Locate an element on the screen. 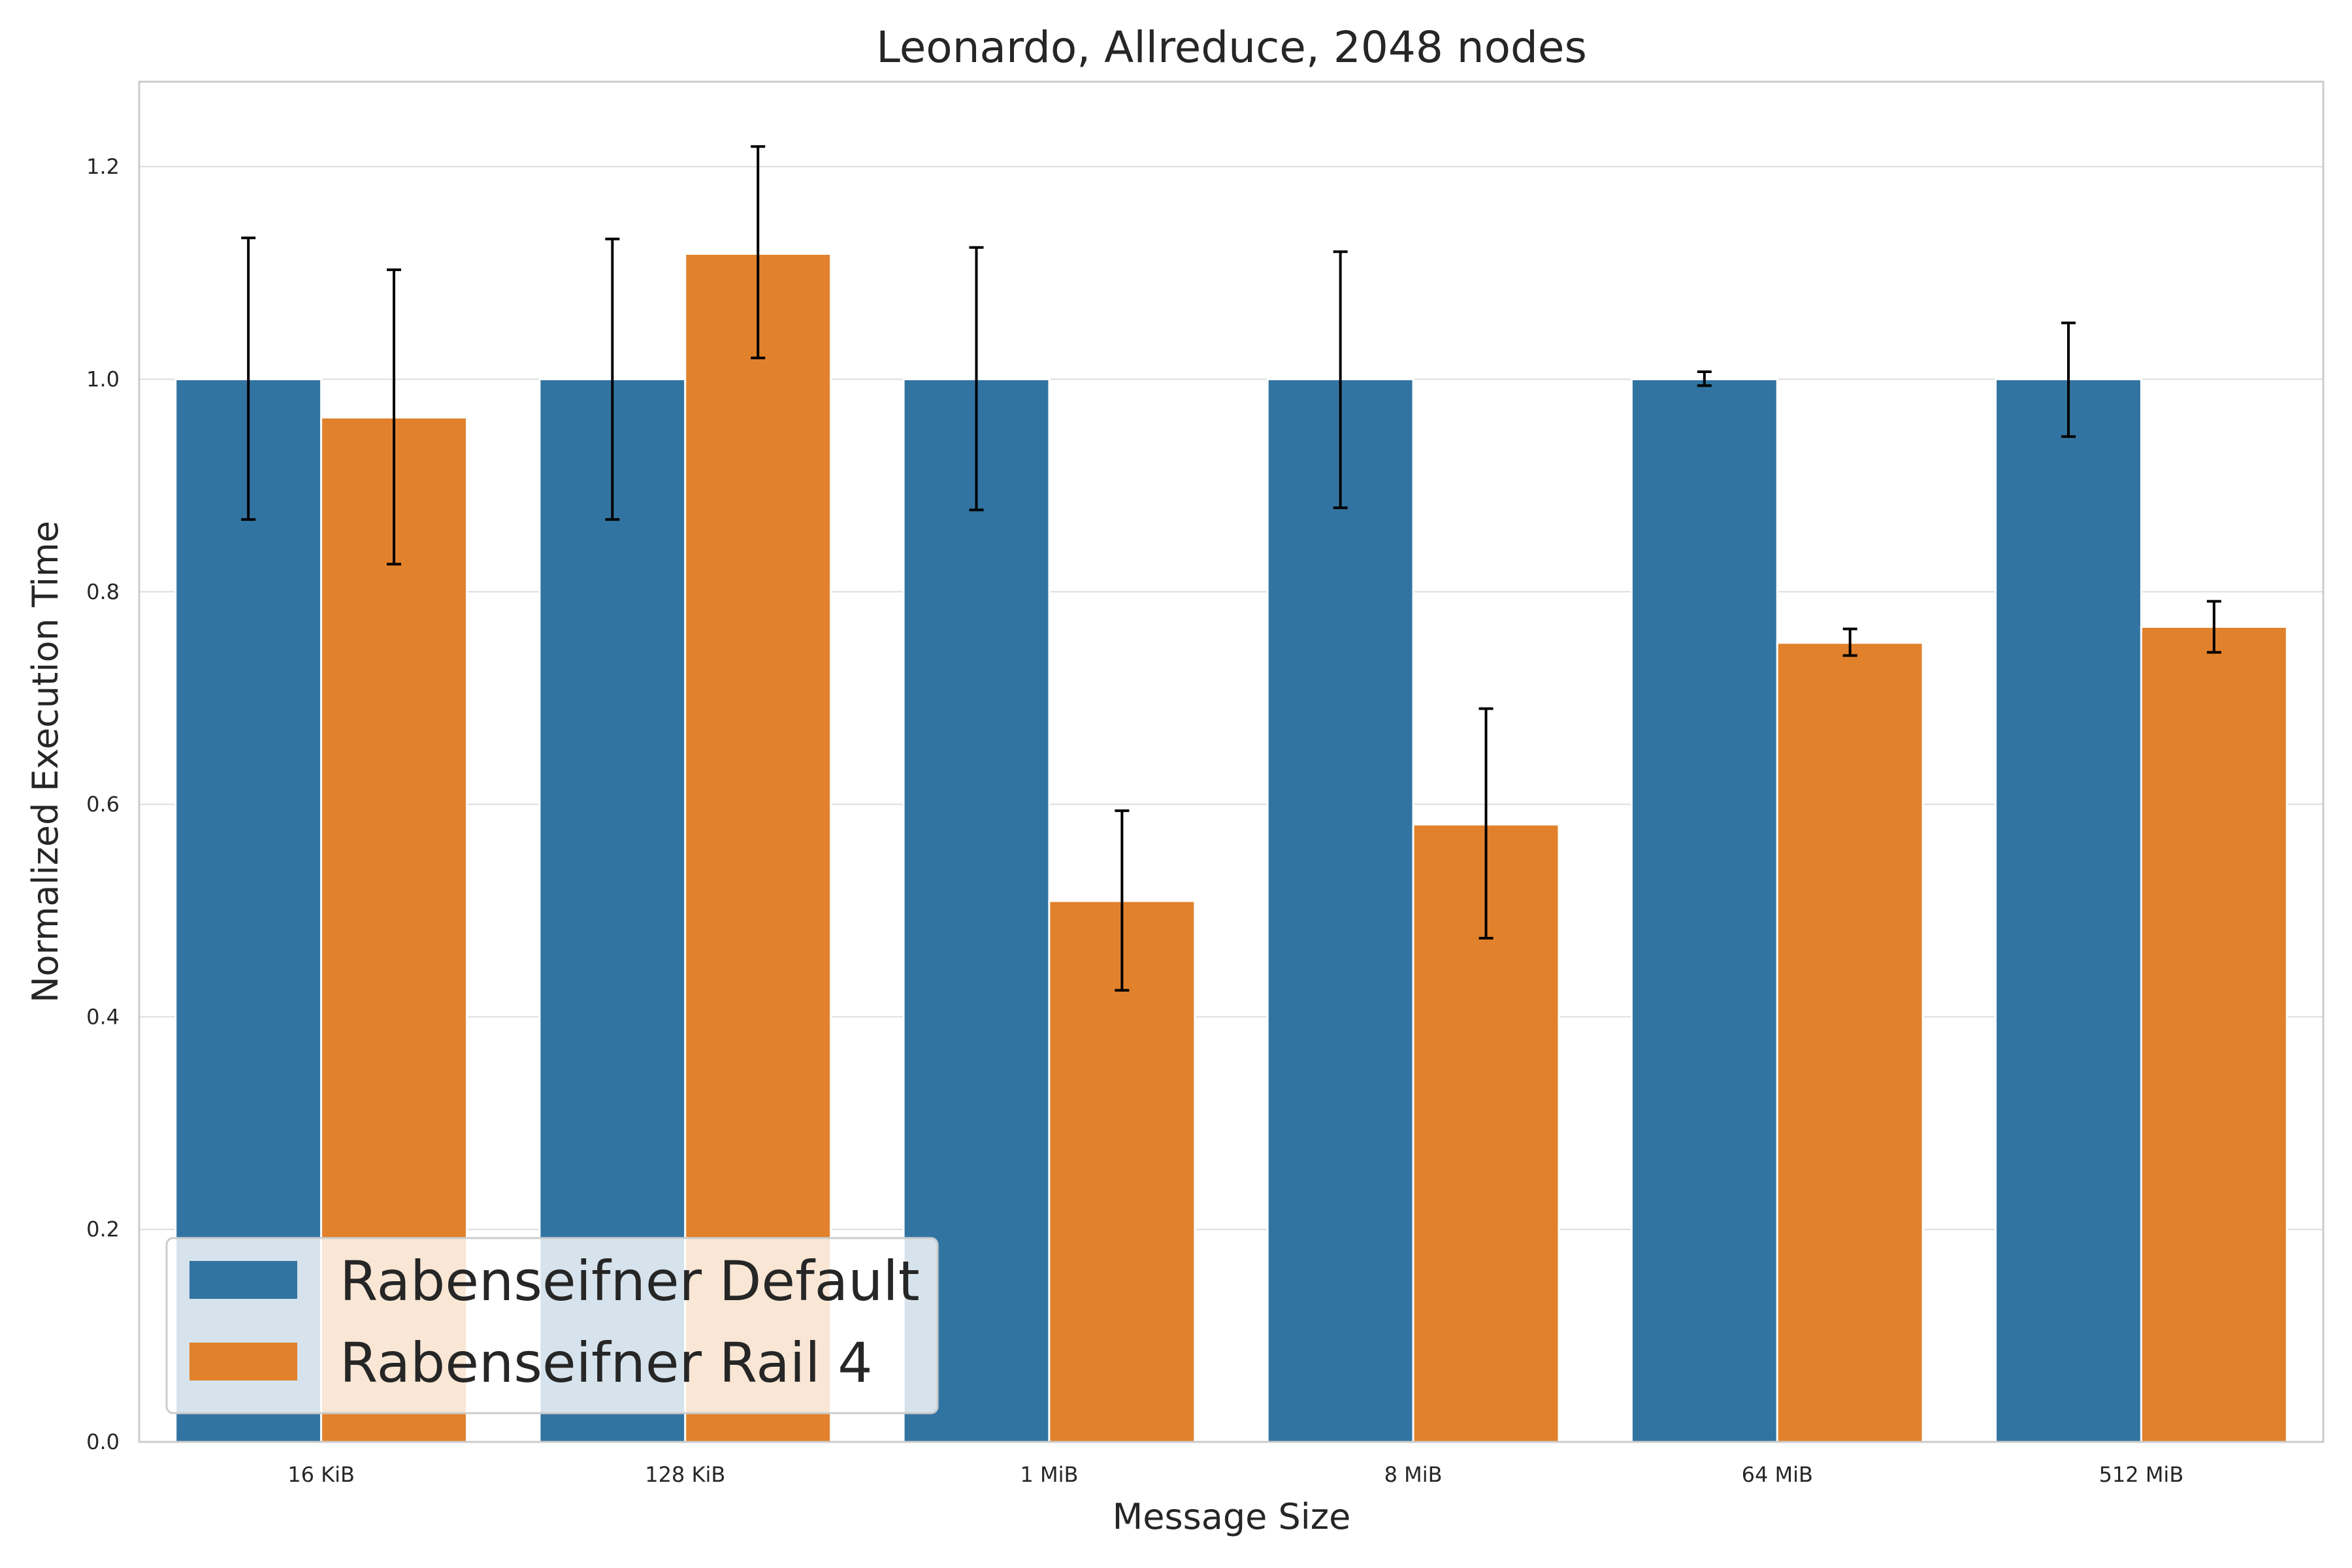 The width and height of the screenshot is (2352, 1568). legend: Rabenseifner Default Rabenseifner Rail 4 is located at coordinates (552, 1325).